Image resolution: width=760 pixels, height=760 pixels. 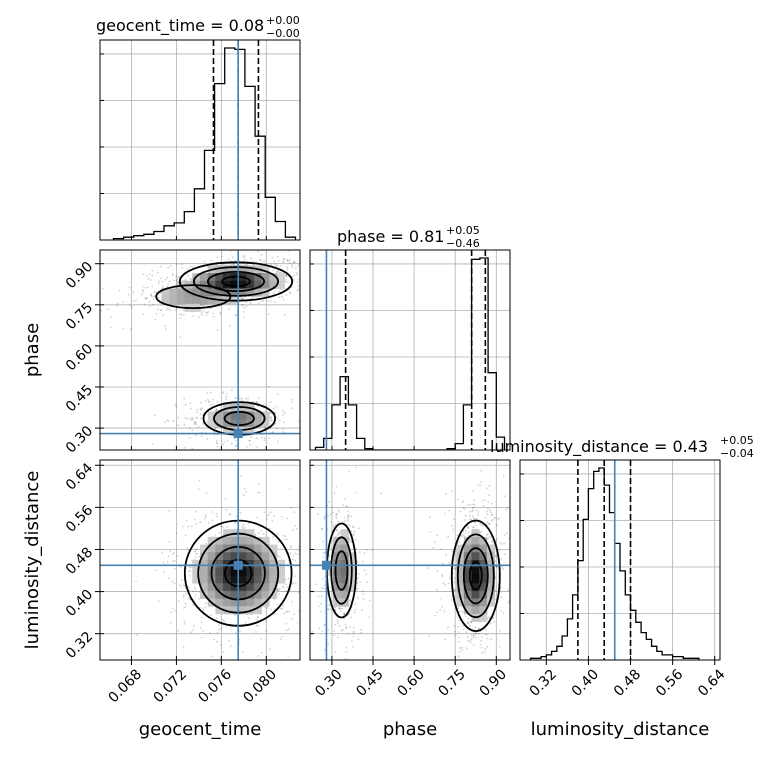 What do you see at coordinates (180, 26) in the screenshot?
I see `title-geocent-time: geocent_time = 0.08` at bounding box center [180, 26].